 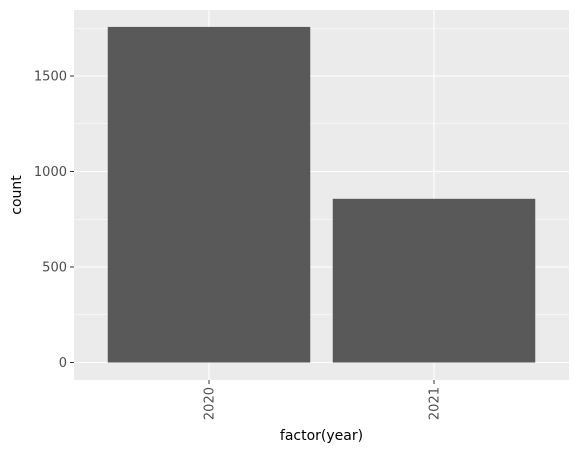 What do you see at coordinates (50, 172) in the screenshot?
I see `y-tick-label: 1000` at bounding box center [50, 172].